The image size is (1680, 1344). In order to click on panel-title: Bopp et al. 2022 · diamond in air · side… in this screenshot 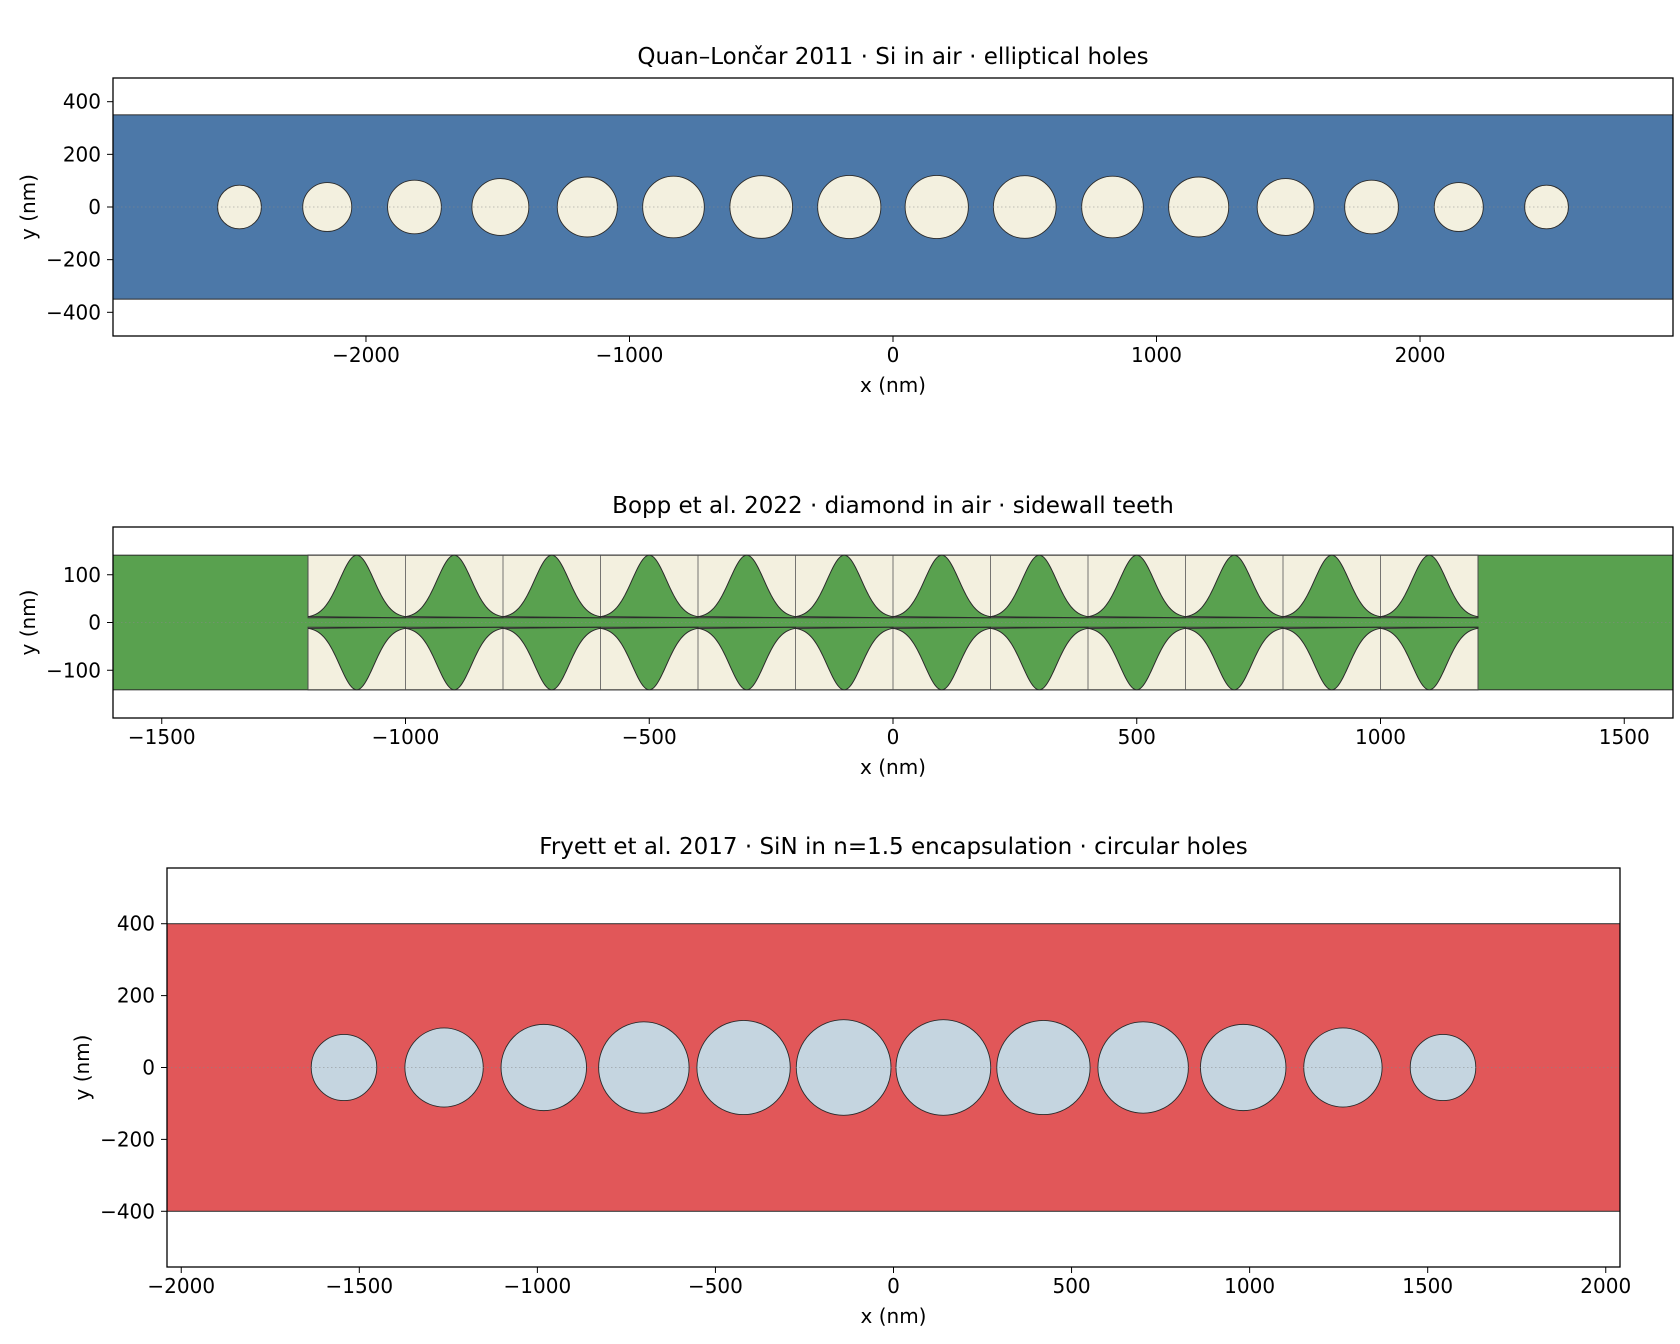, I will do `click(893, 506)`.